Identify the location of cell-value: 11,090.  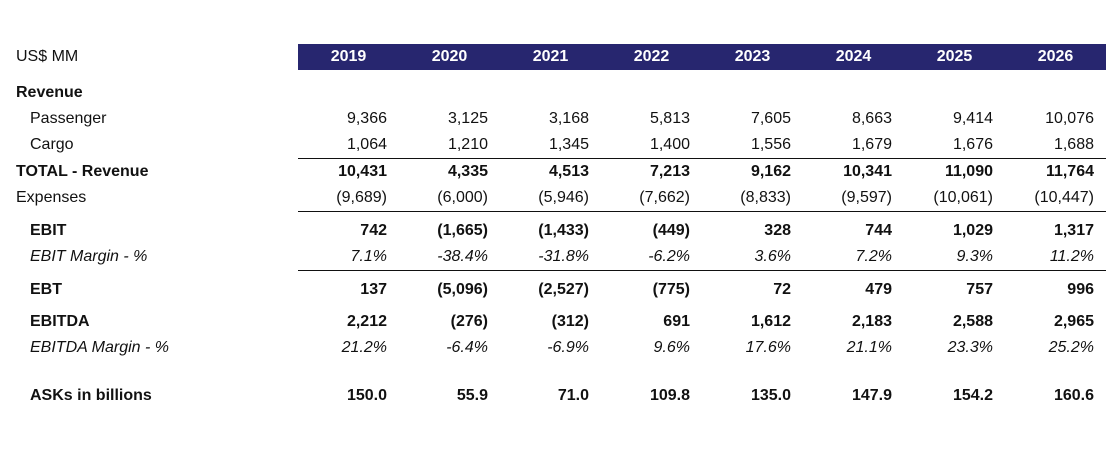
(968, 171).